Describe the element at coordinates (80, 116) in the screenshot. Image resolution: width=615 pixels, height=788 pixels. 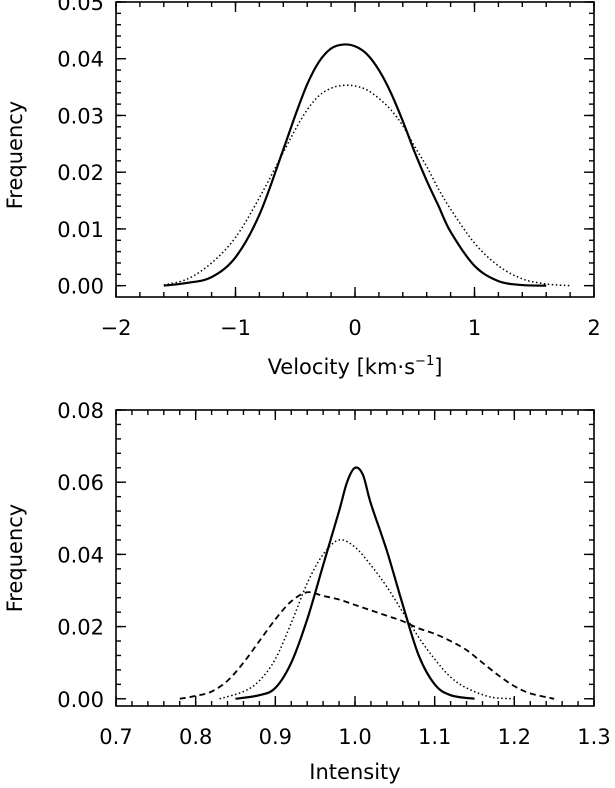
I see `y-tick-label: 0.03` at that location.